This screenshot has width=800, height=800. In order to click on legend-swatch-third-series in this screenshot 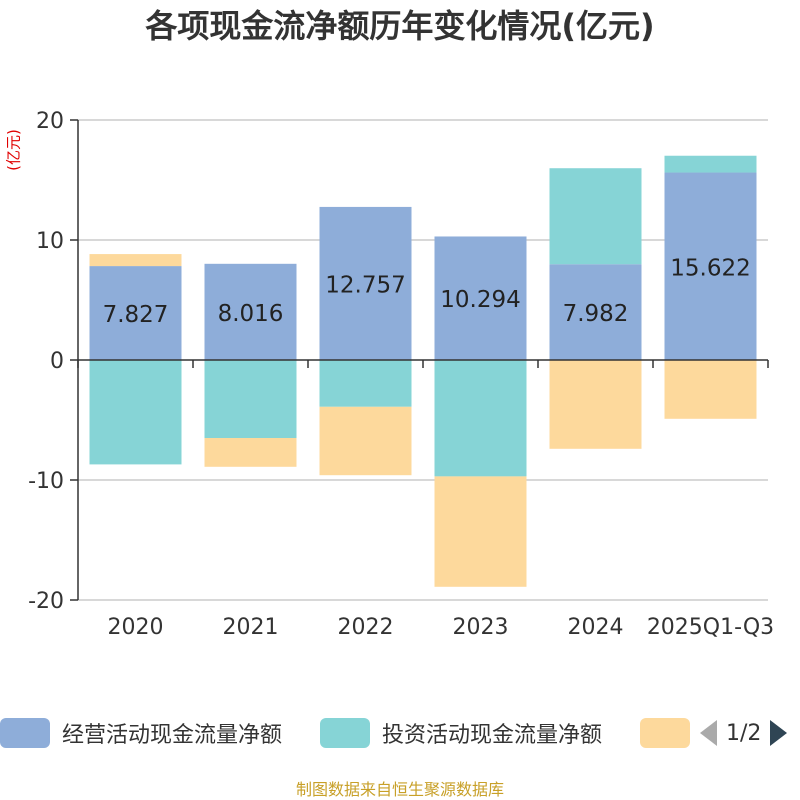, I will do `click(665, 733)`.